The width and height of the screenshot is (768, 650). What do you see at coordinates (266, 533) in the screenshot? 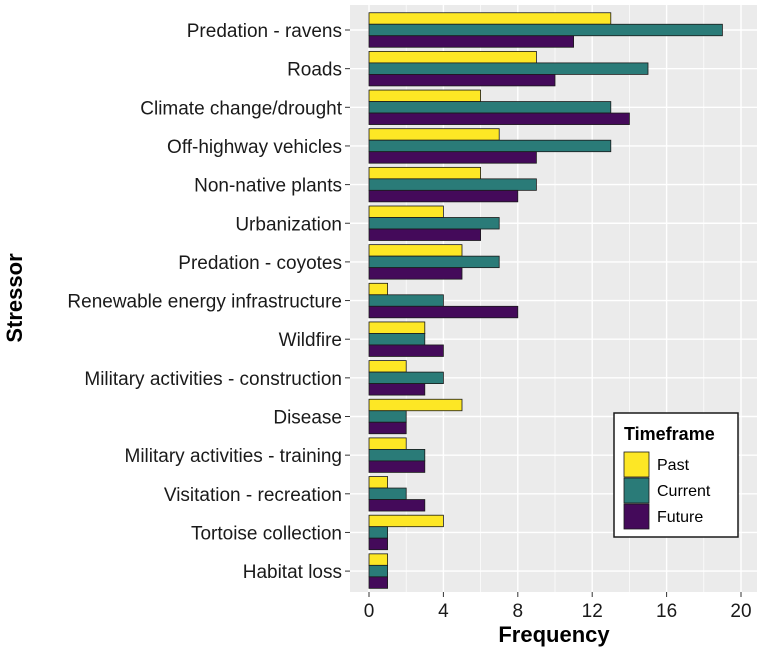
I see `y-tick-label: Tortoise collection` at bounding box center [266, 533].